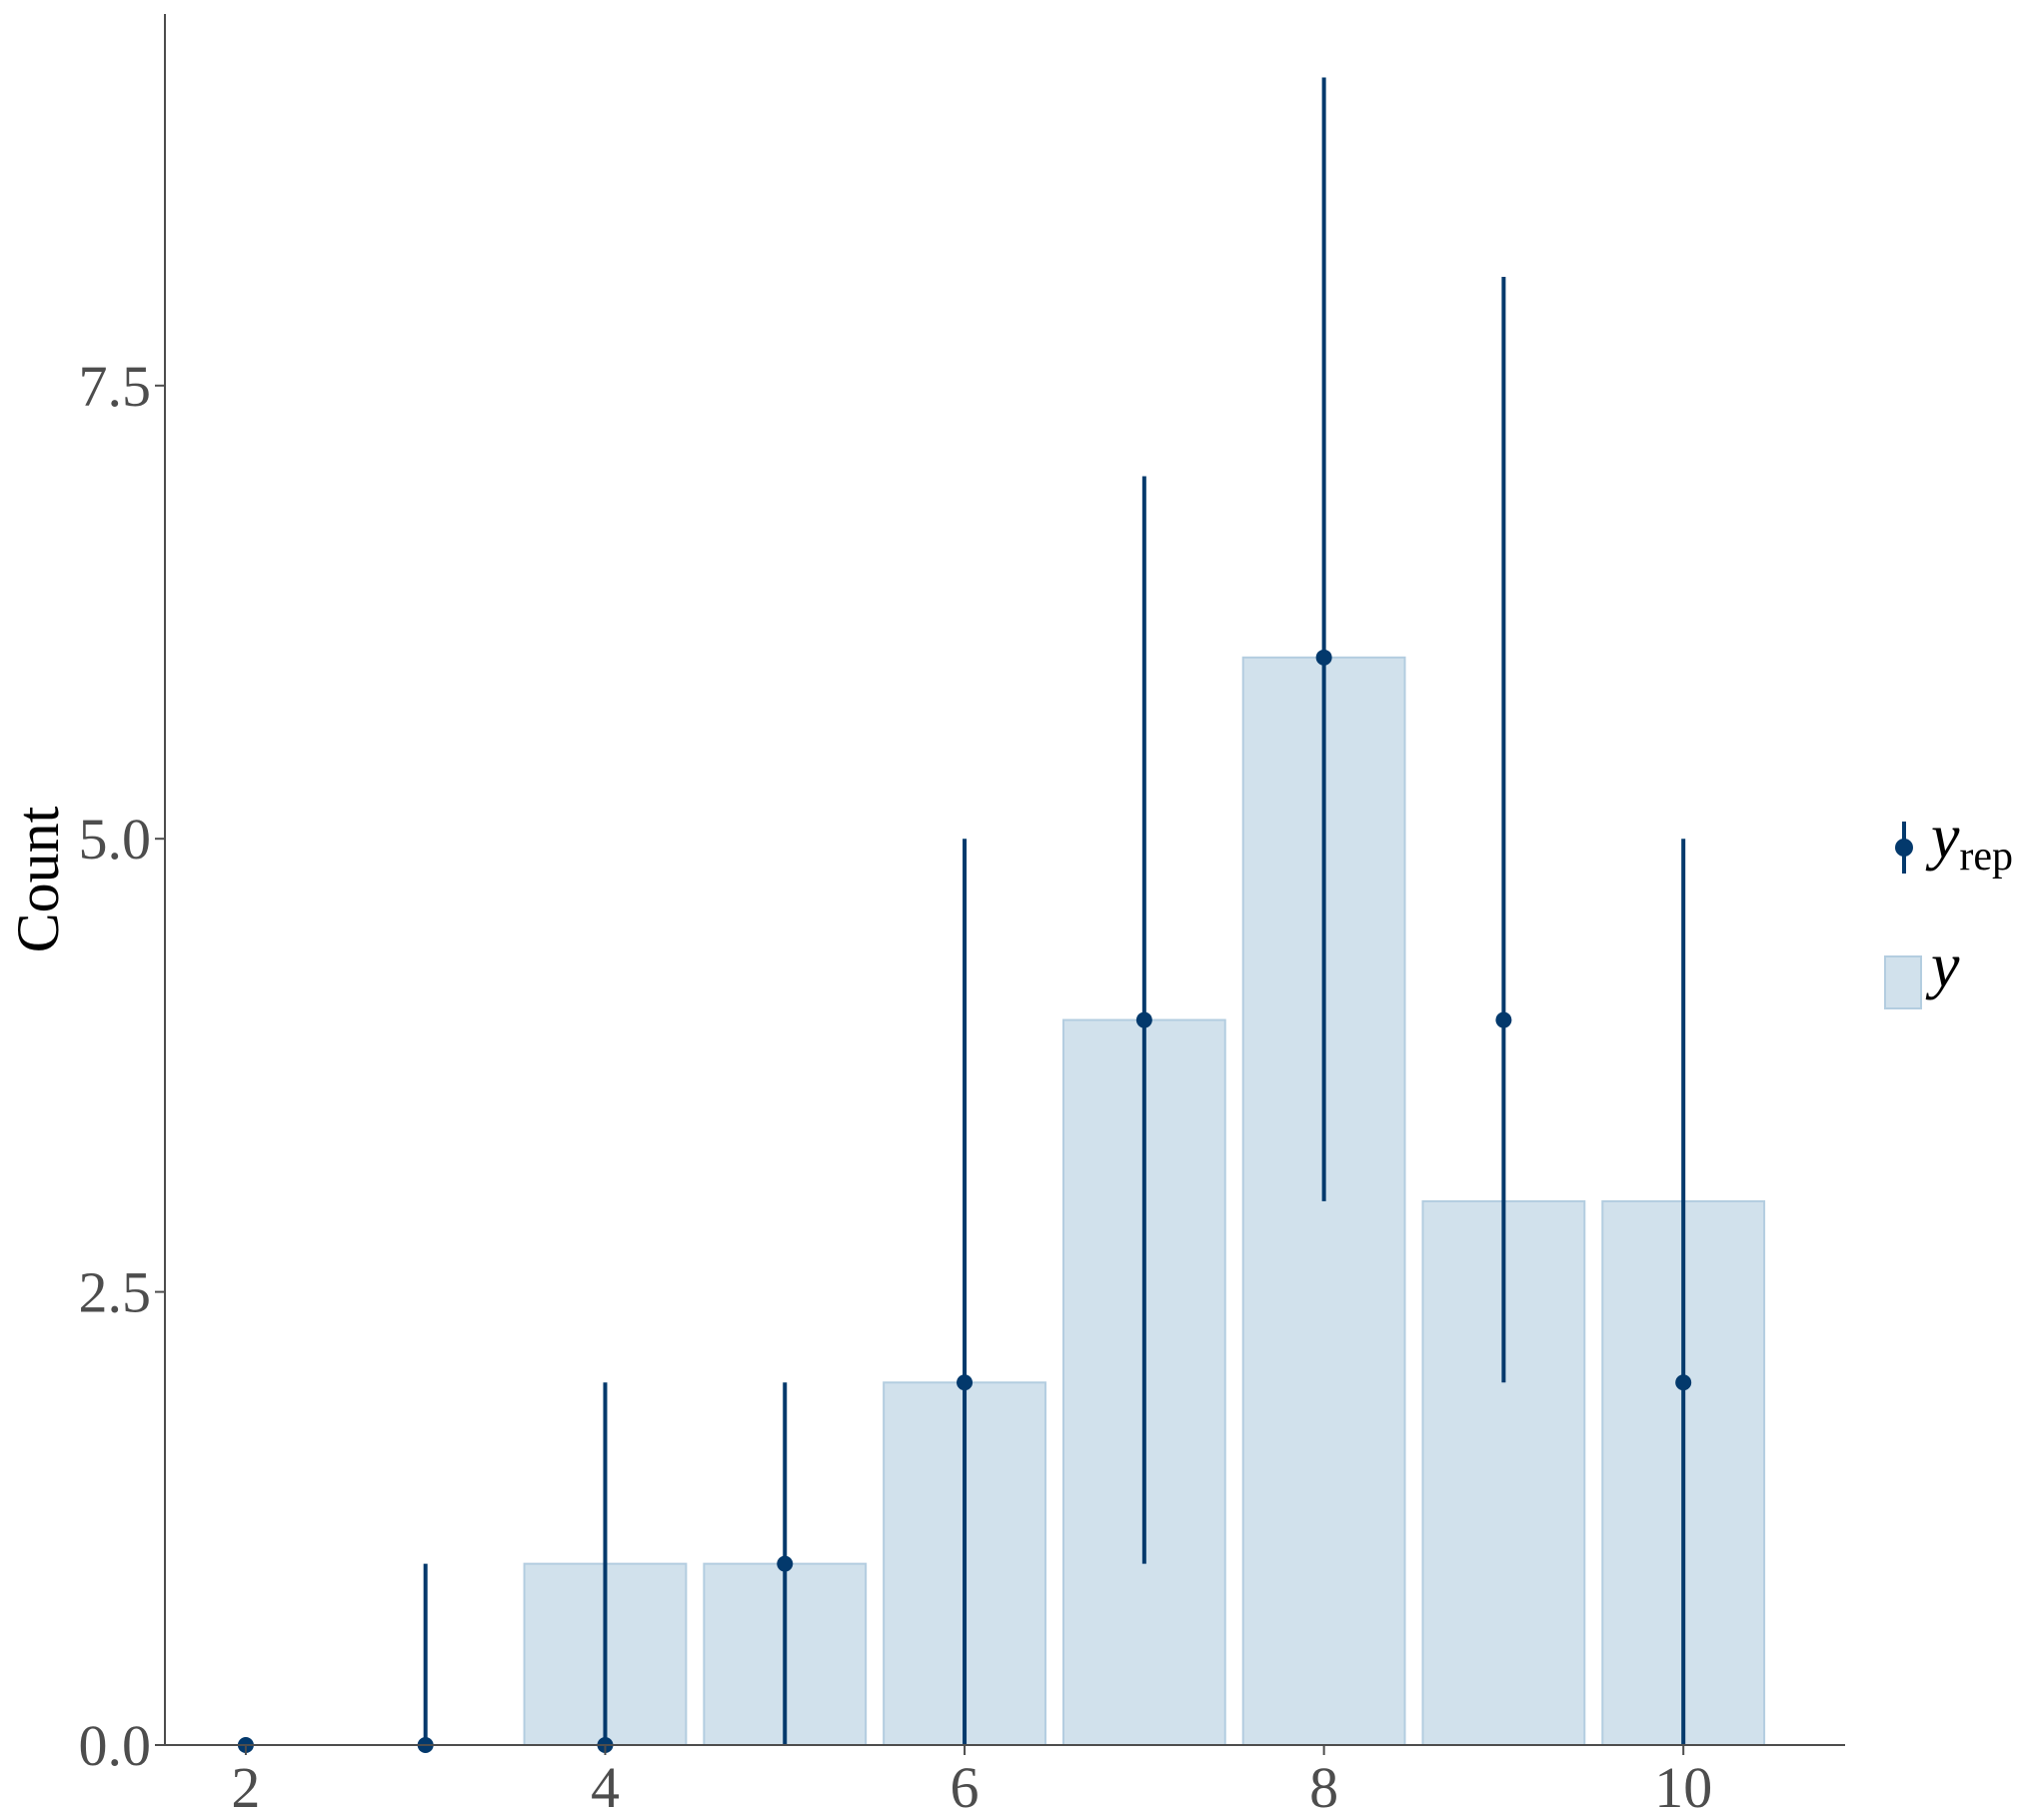 The image size is (2043, 1820). Describe the element at coordinates (122, 1066) in the screenshot. I see `y-ticks: 0.0 2.5 5.0 7.5` at that location.